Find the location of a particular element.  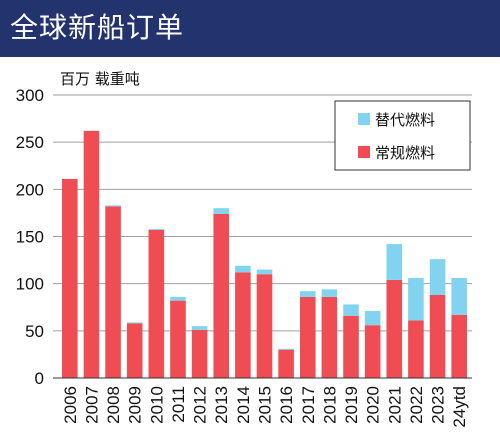

bar-2020-替代燃料 is located at coordinates (372, 318).